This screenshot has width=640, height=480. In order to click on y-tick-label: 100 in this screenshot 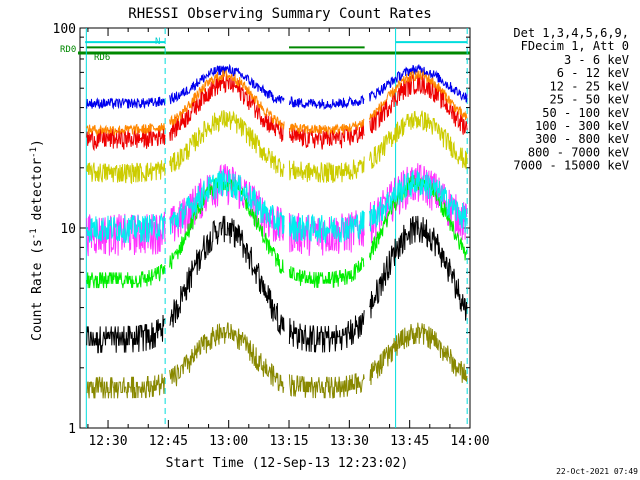, I will do `click(64, 29)`.